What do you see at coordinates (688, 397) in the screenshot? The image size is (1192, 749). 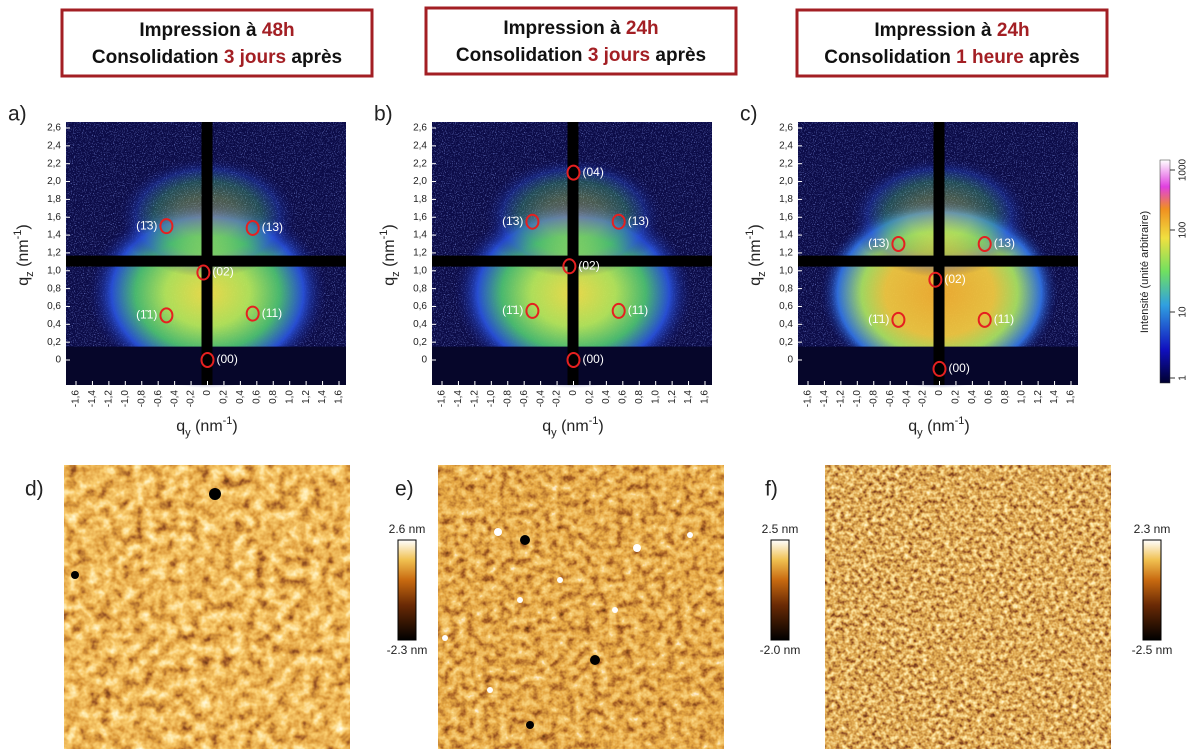 I see `x-tick-label: 1,4` at bounding box center [688, 397].